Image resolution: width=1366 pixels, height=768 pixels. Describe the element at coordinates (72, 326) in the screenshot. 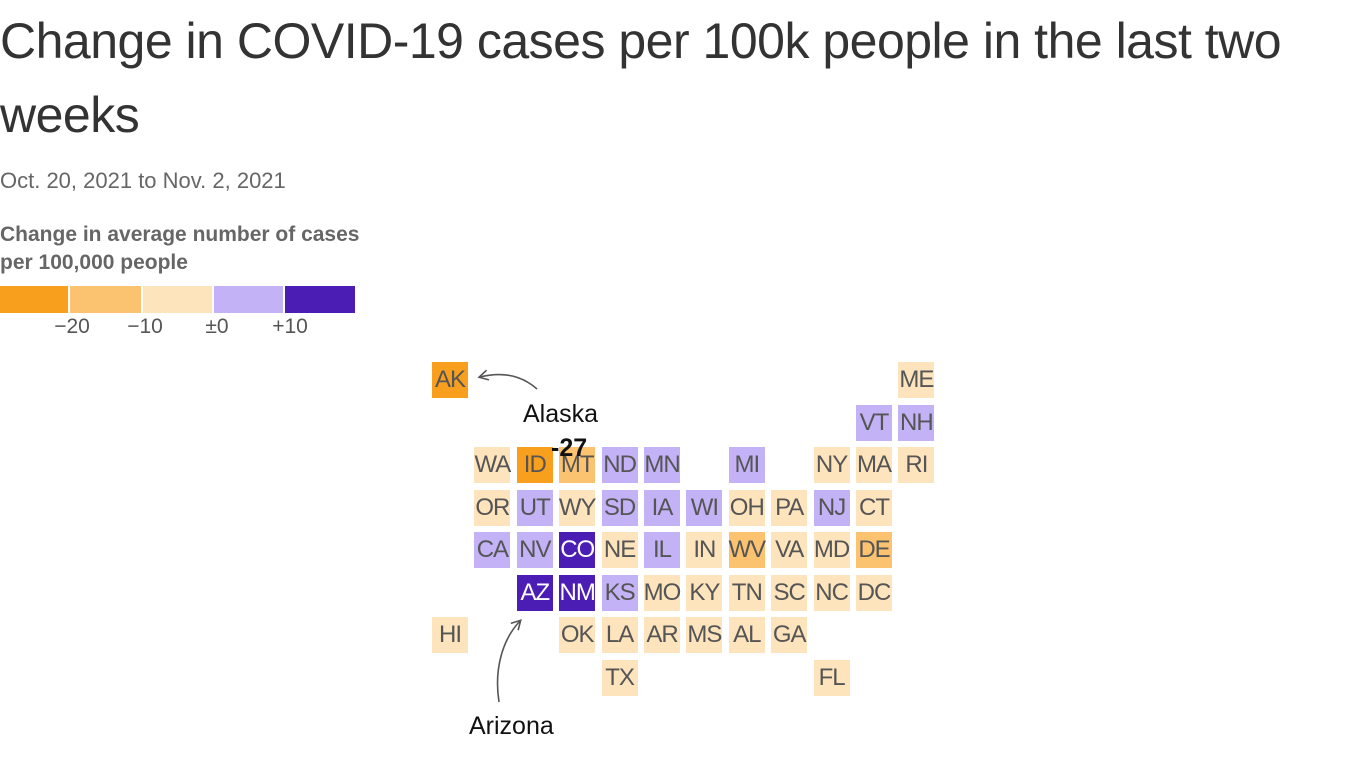

I see `legend-tick-label: −20` at that location.